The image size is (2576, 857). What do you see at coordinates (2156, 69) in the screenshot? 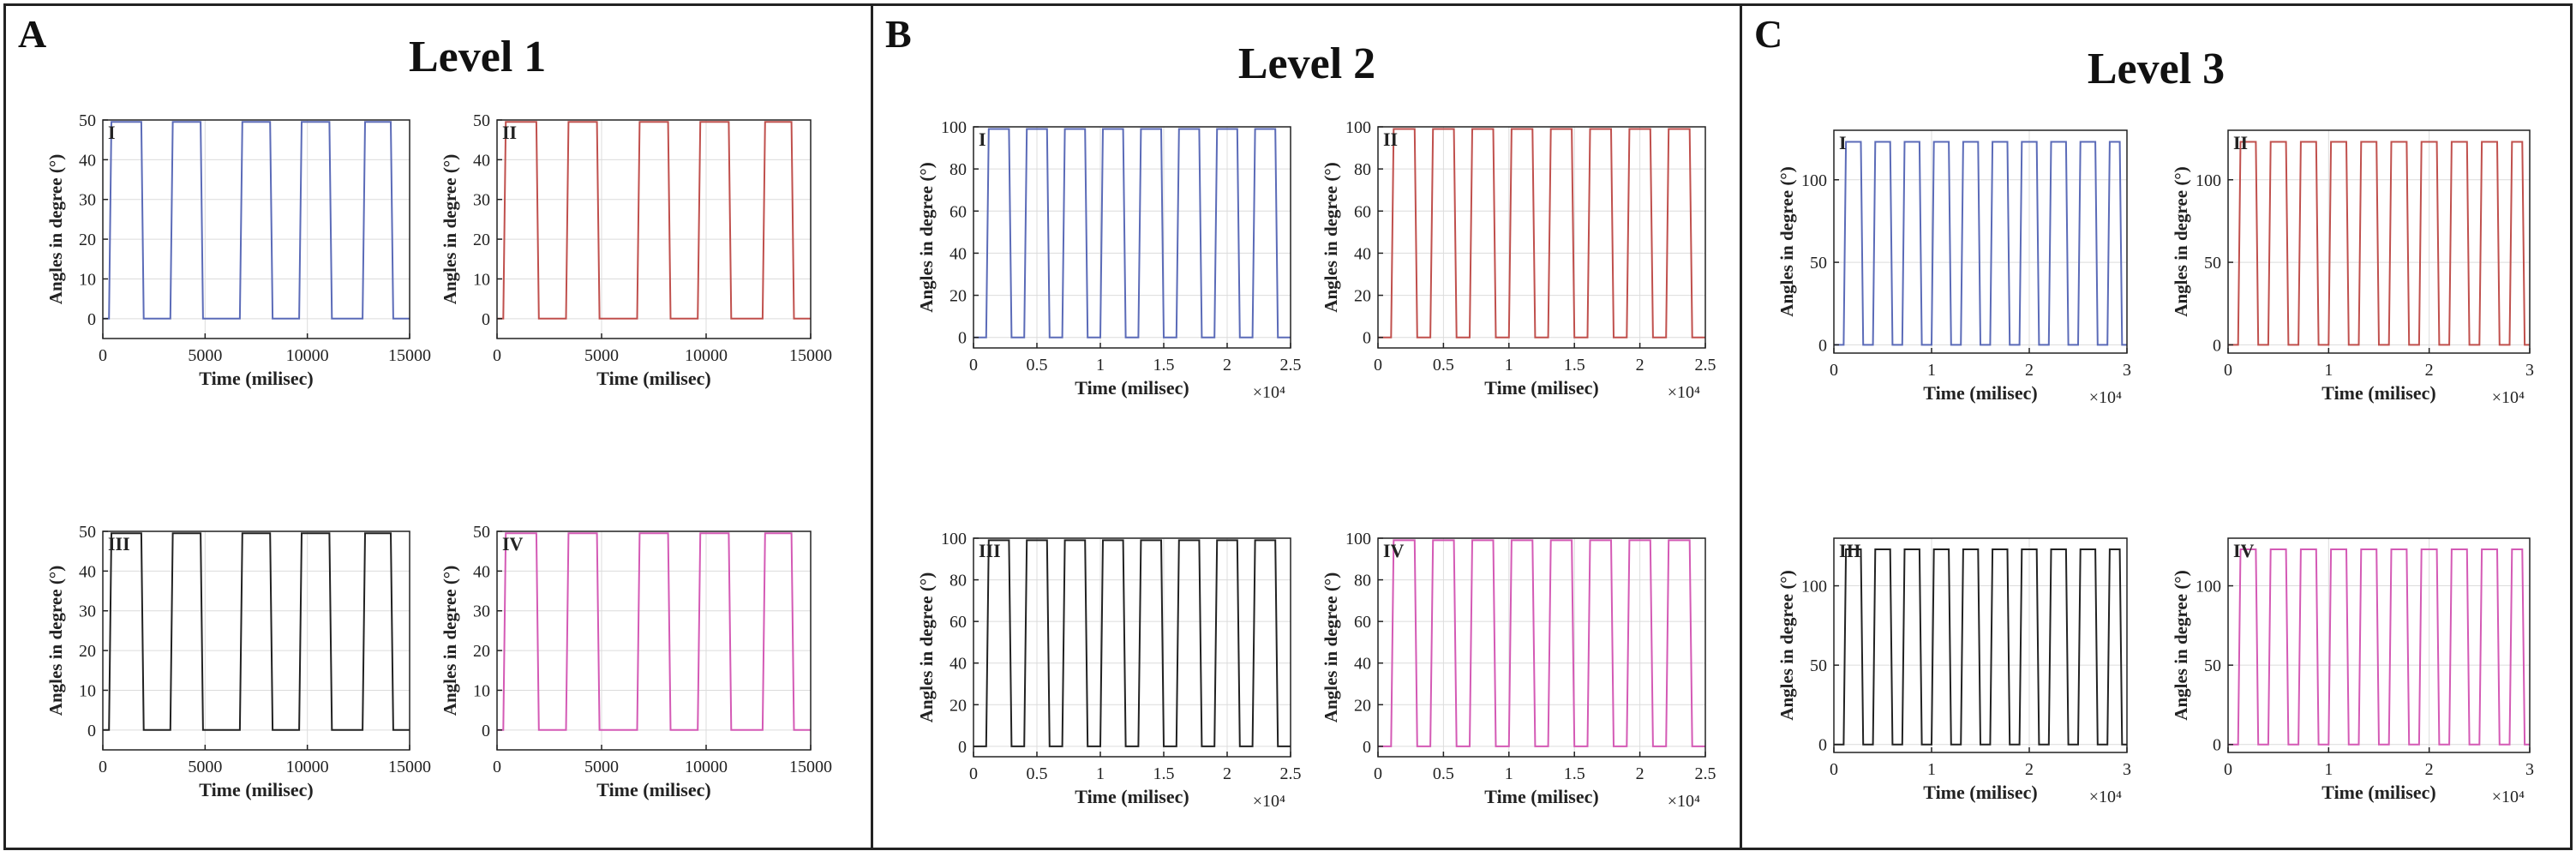
I see `panel-title: Level 3` at bounding box center [2156, 69].